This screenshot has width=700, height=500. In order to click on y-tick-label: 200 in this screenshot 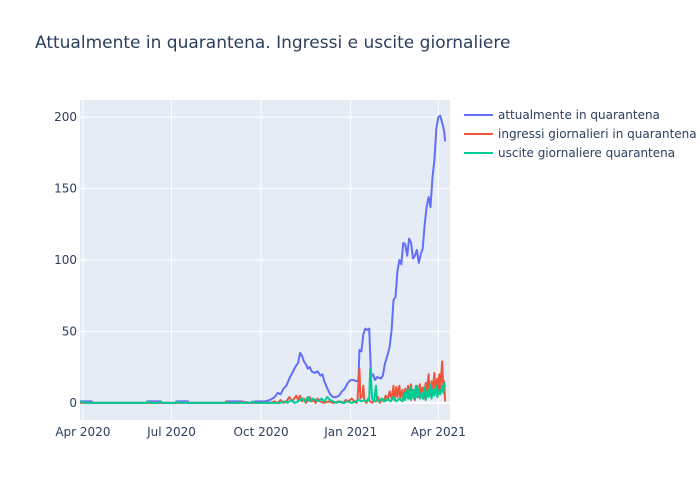, I will do `click(65, 117)`.